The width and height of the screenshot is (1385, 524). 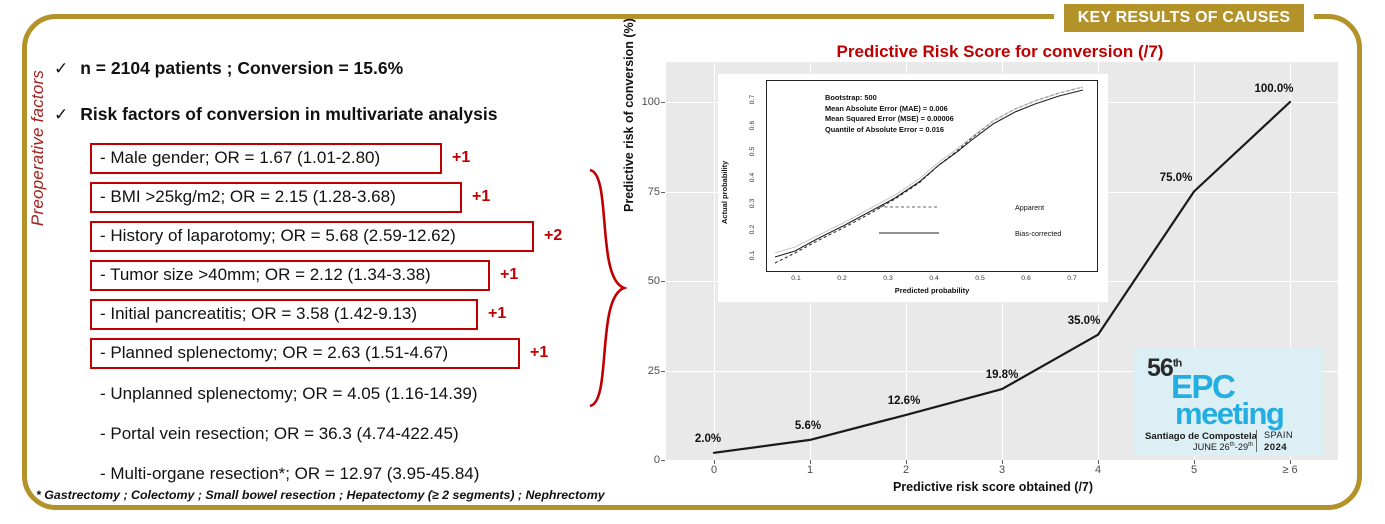 What do you see at coordinates (810, 470) in the screenshot?
I see `x-tick-1: 1` at bounding box center [810, 470].